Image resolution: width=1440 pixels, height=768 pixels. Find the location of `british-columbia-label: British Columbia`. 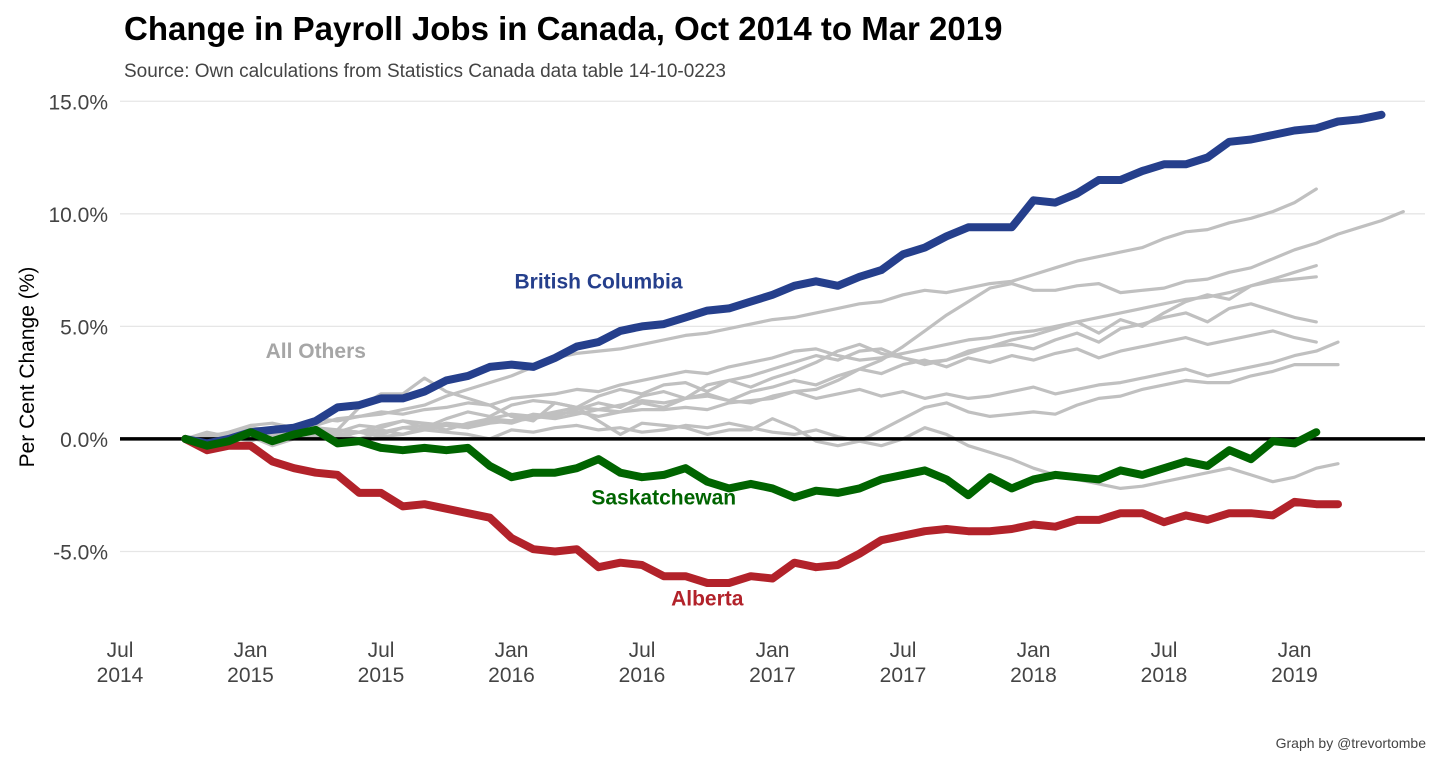

british-columbia-label: British Columbia is located at coordinates (598, 281).